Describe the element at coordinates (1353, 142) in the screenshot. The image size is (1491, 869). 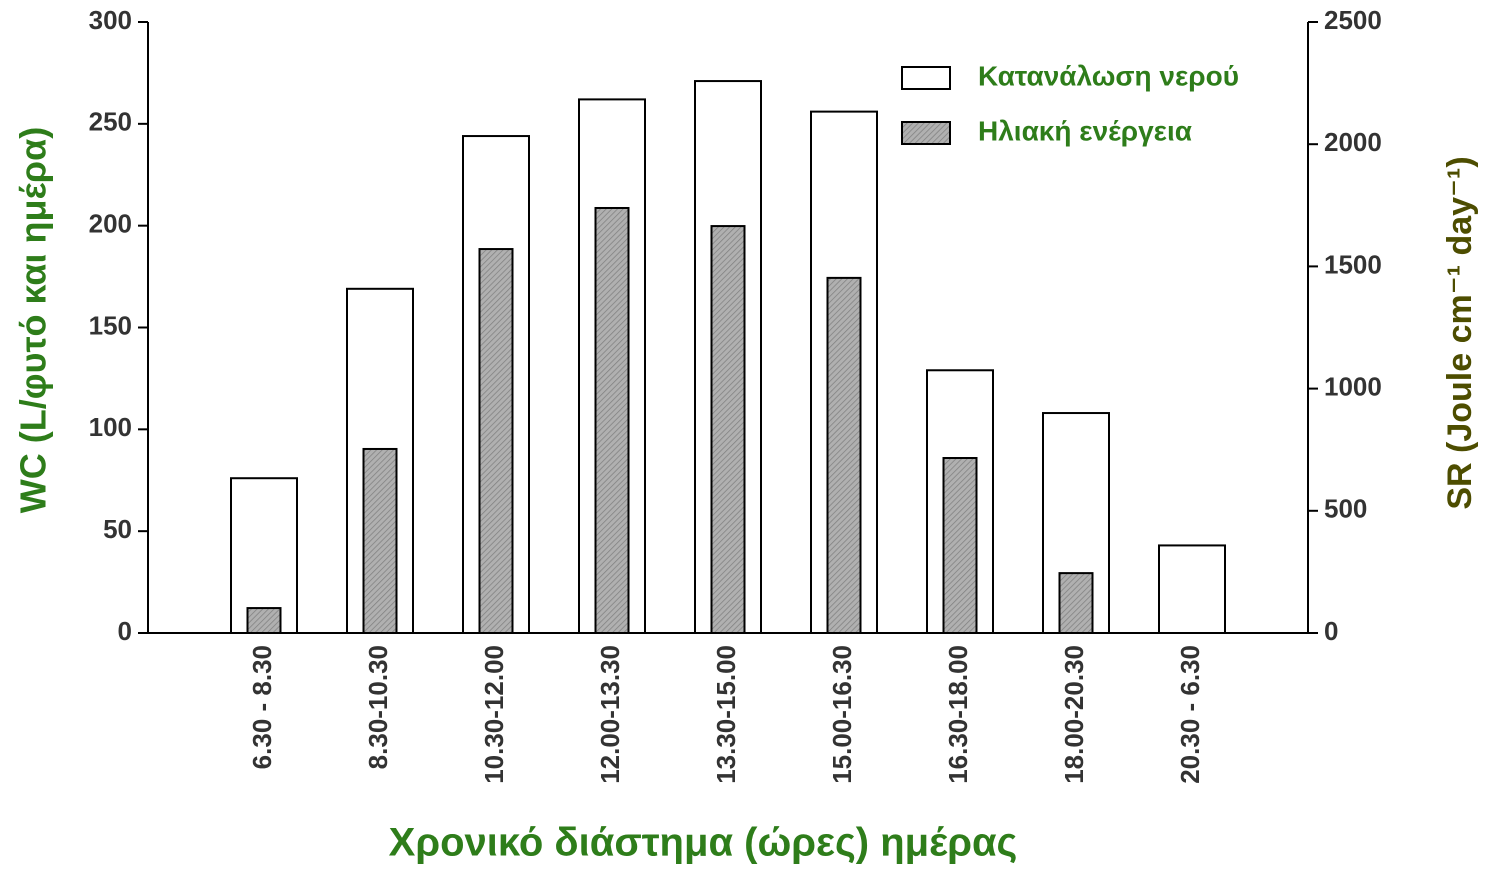
I see `y2-tick-label: 2000` at that location.